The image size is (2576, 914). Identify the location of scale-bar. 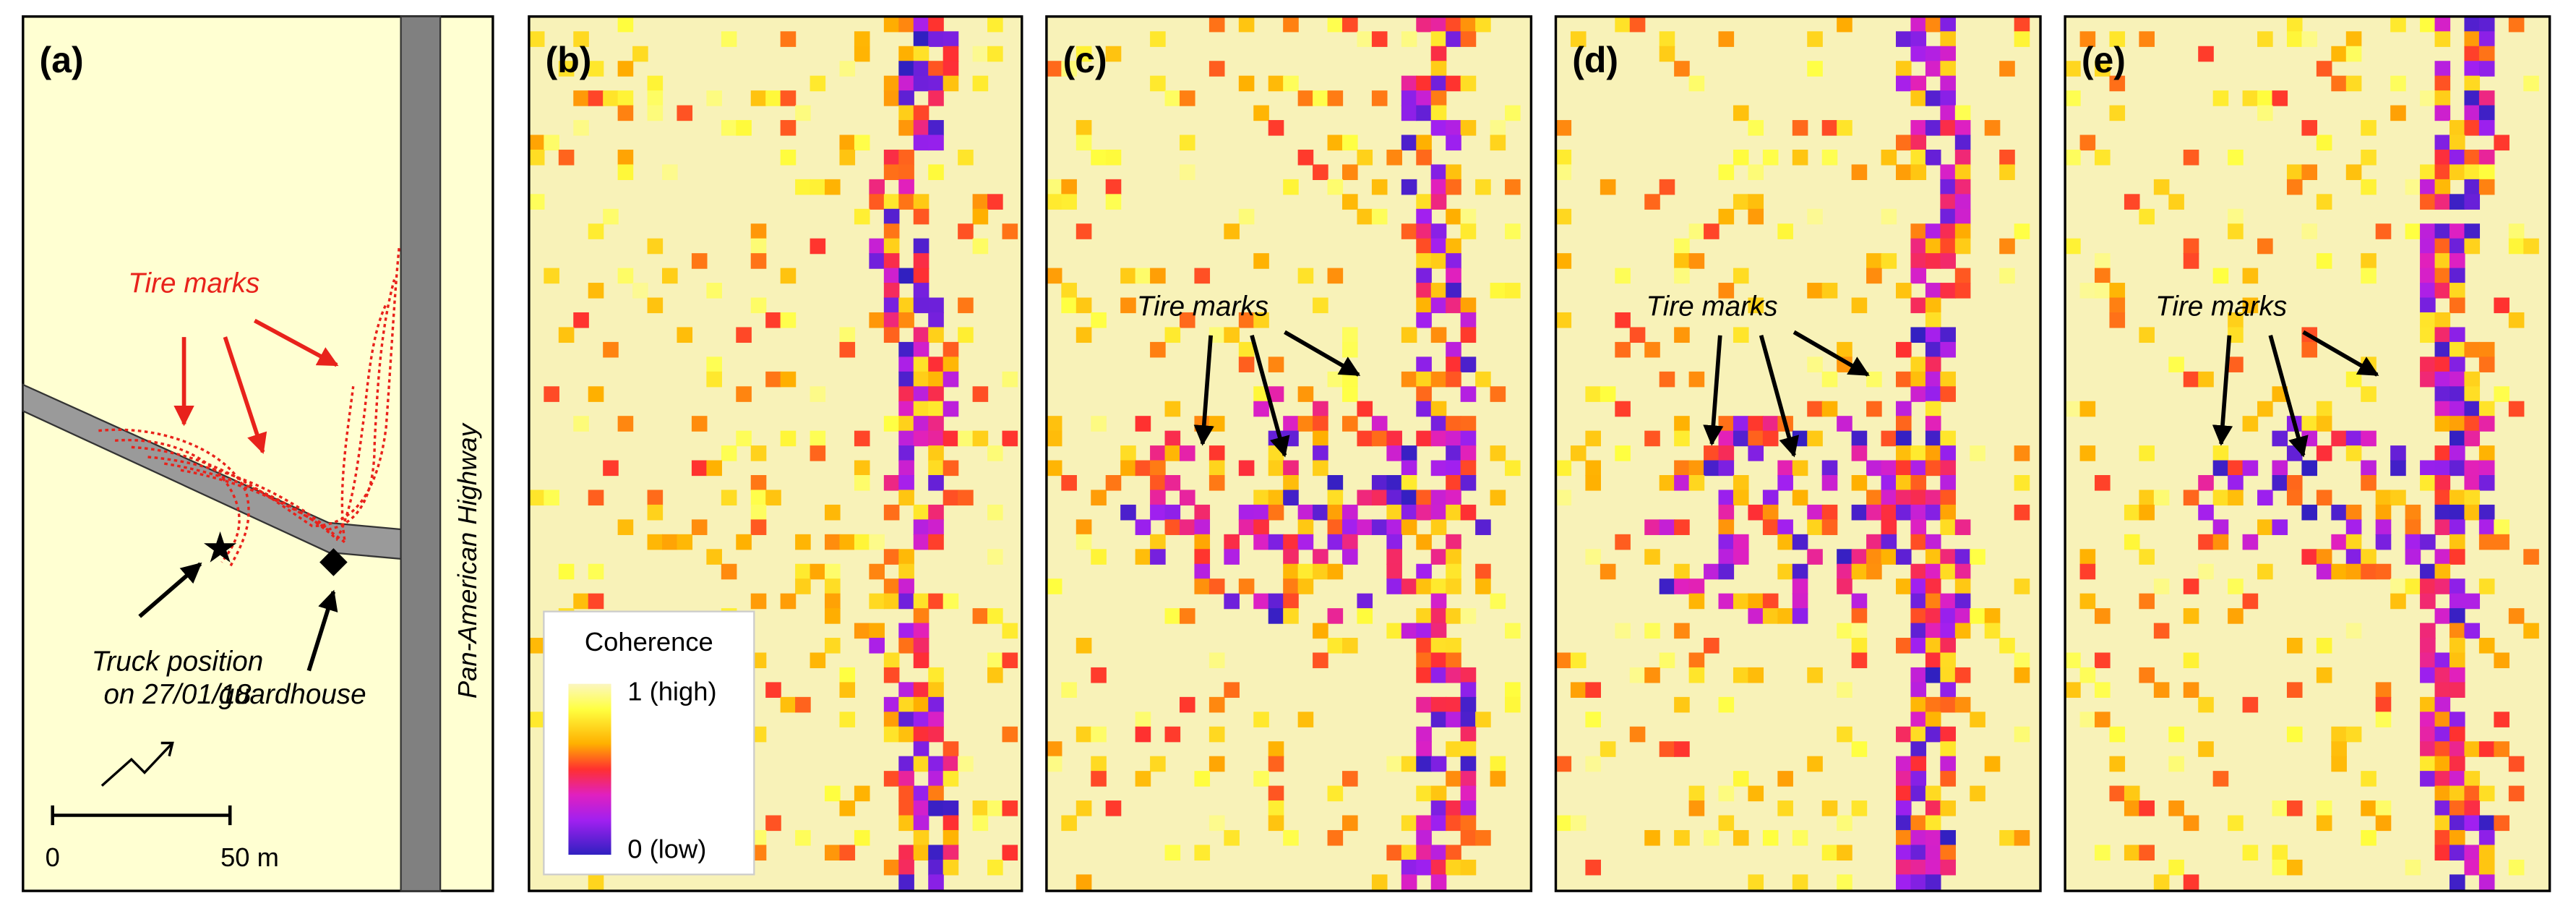
(141, 815).